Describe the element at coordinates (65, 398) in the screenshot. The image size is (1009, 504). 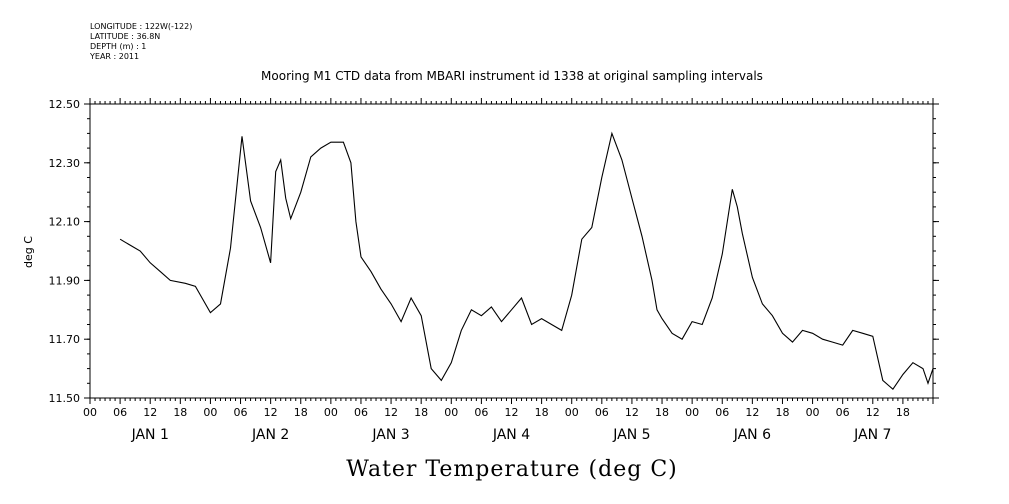
I see `y-tick-label: 11.50` at that location.